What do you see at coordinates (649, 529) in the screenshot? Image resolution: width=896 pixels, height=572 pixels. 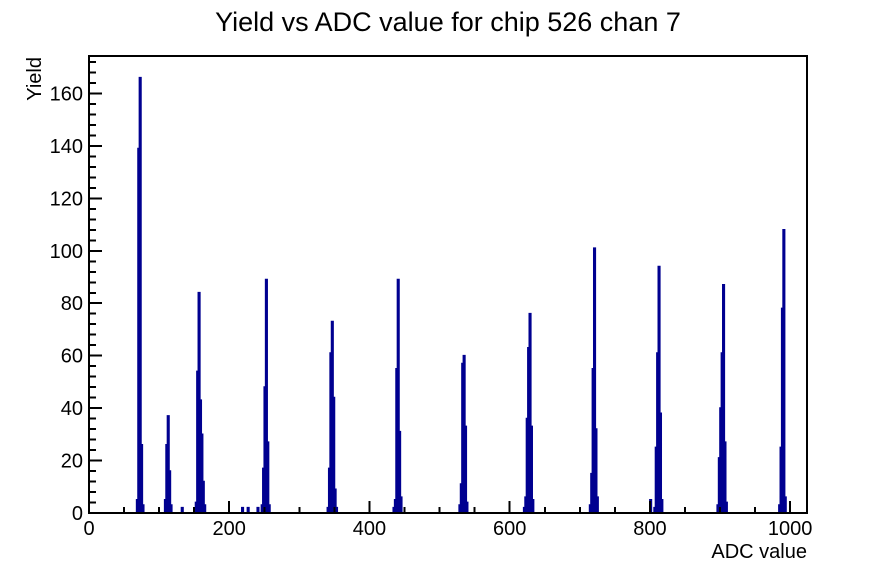 I see `x-tick-label: 800` at bounding box center [649, 529].